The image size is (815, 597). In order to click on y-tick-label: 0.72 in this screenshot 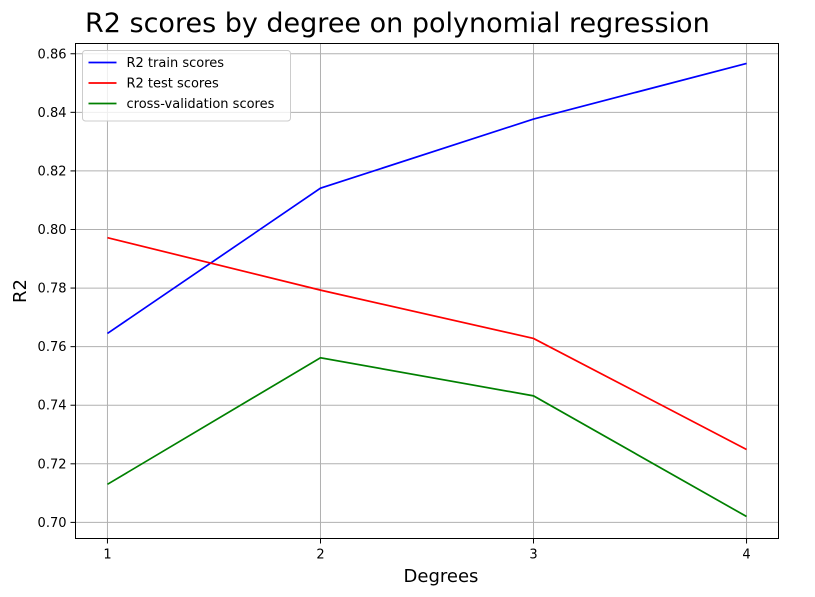, I will do `click(52, 464)`.